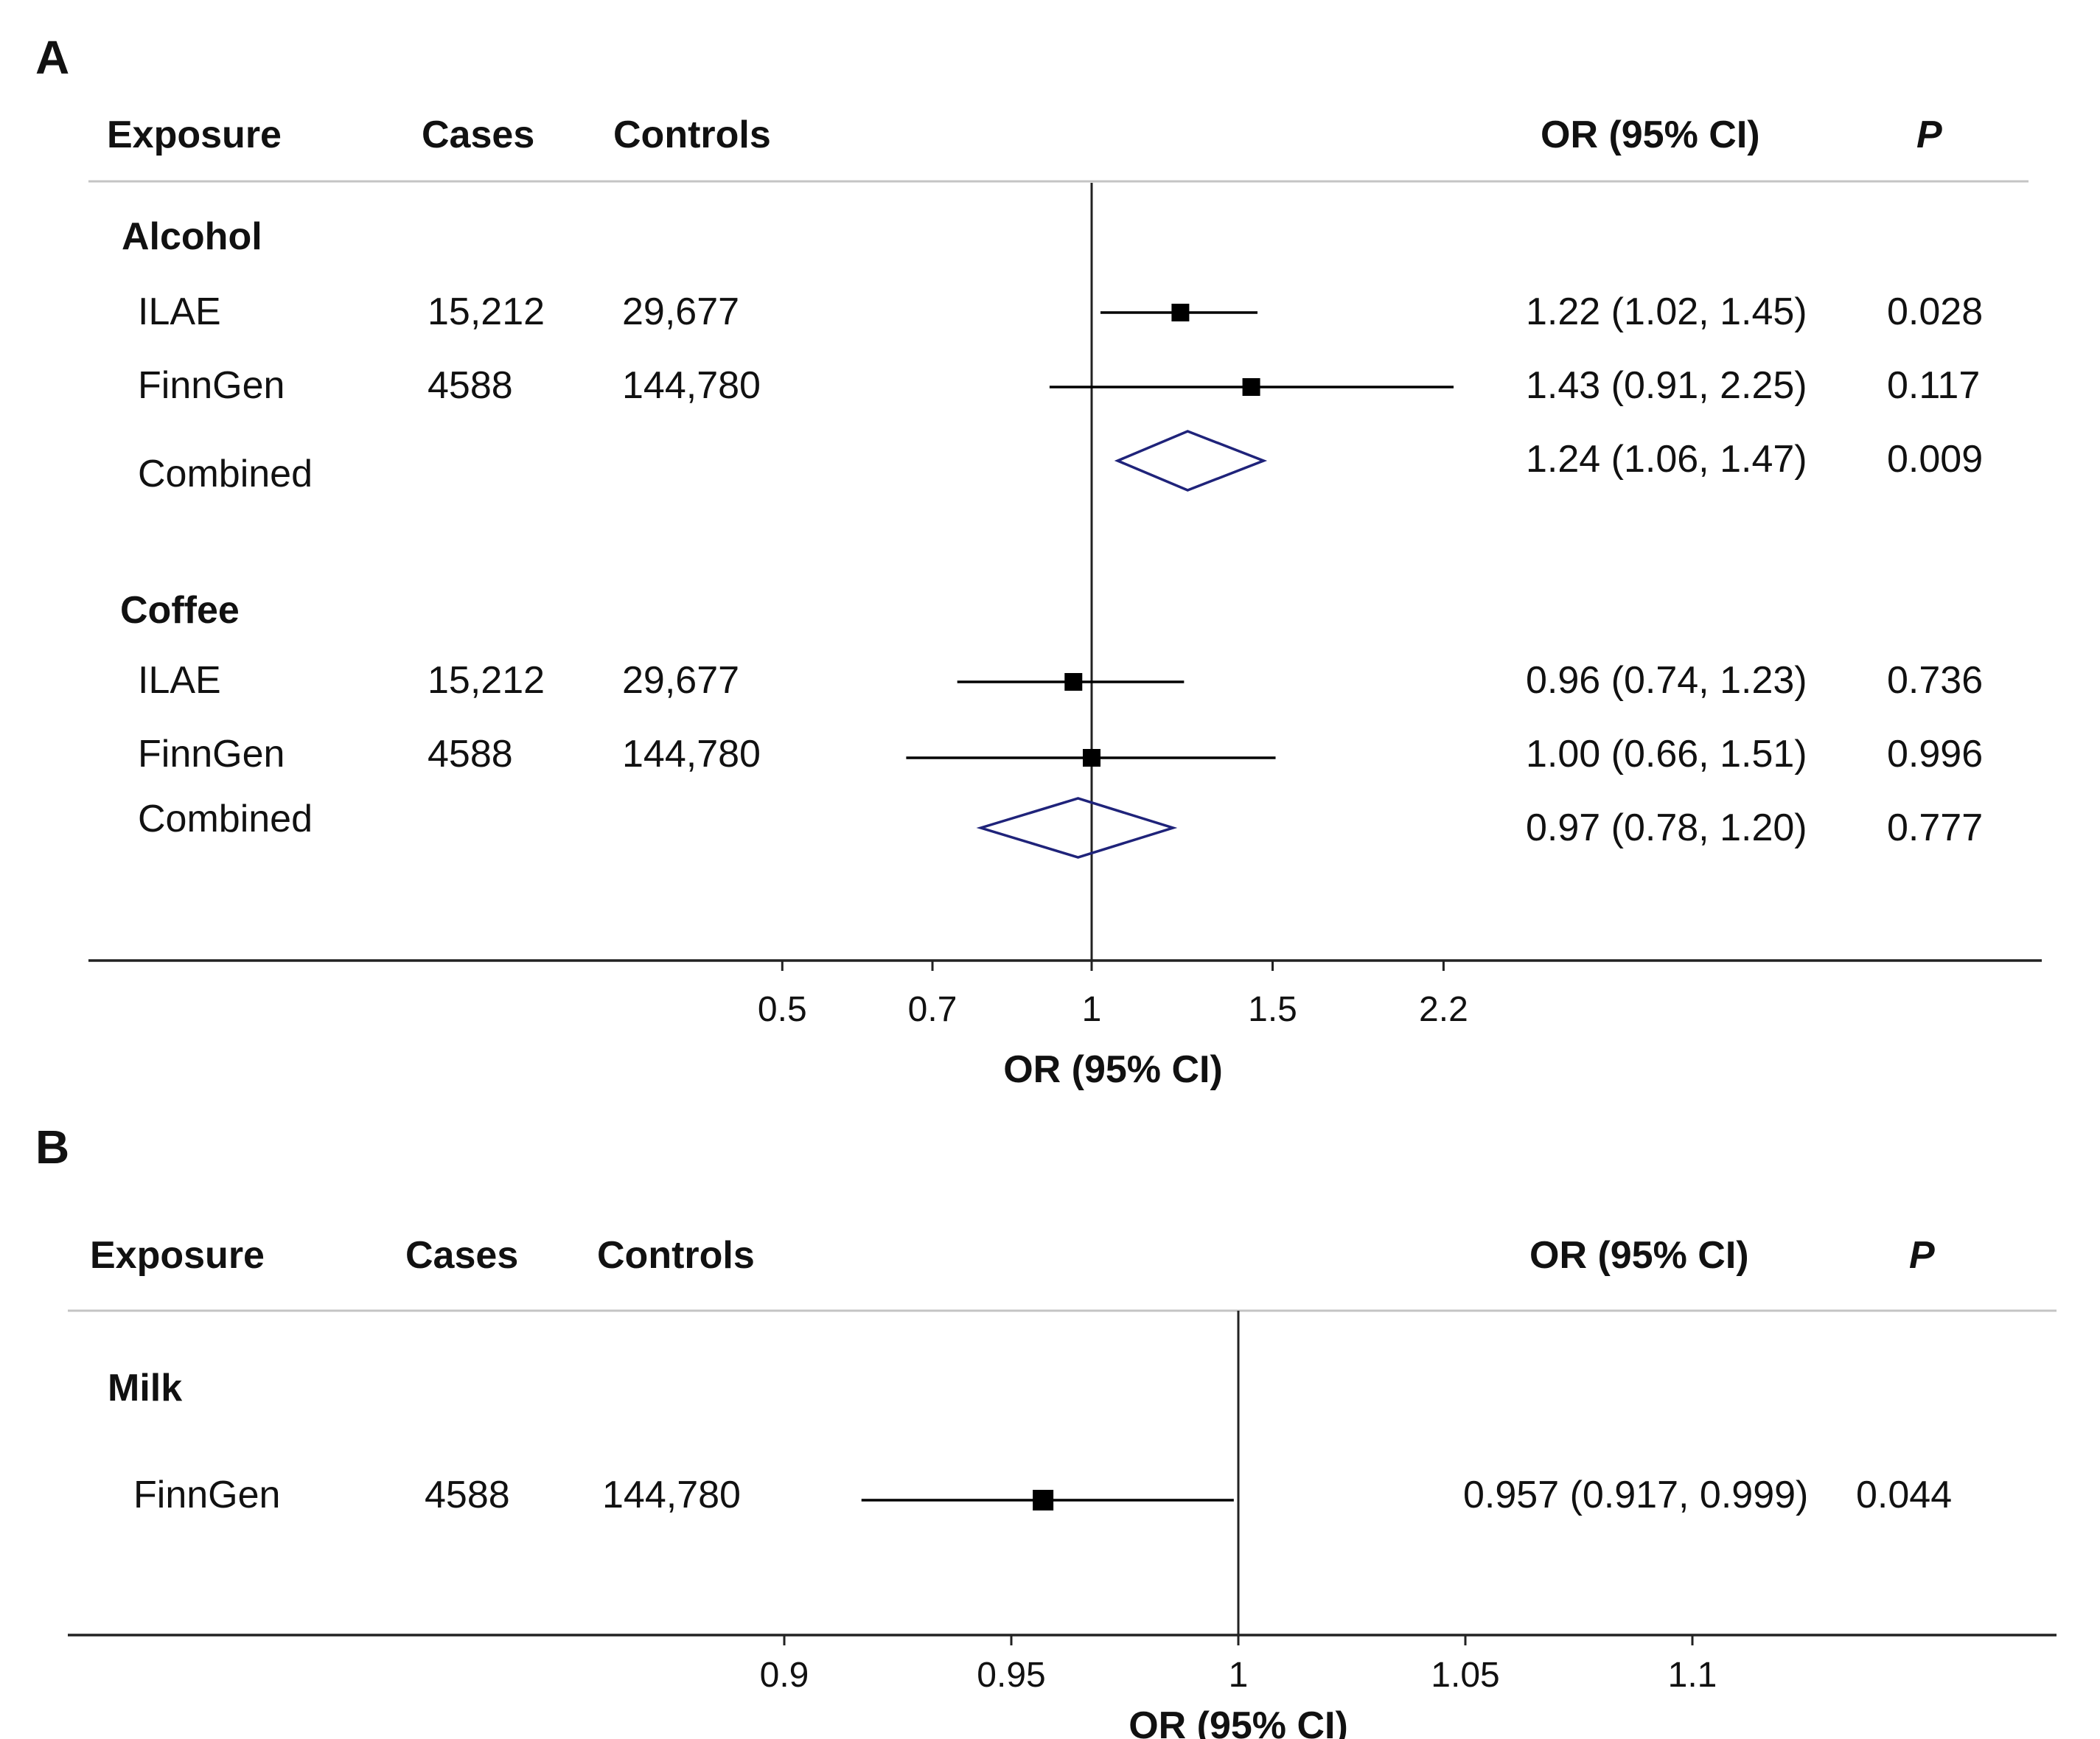 The image size is (2100, 1739). I want to click on x-tick-label: 0.5, so click(782, 1009).